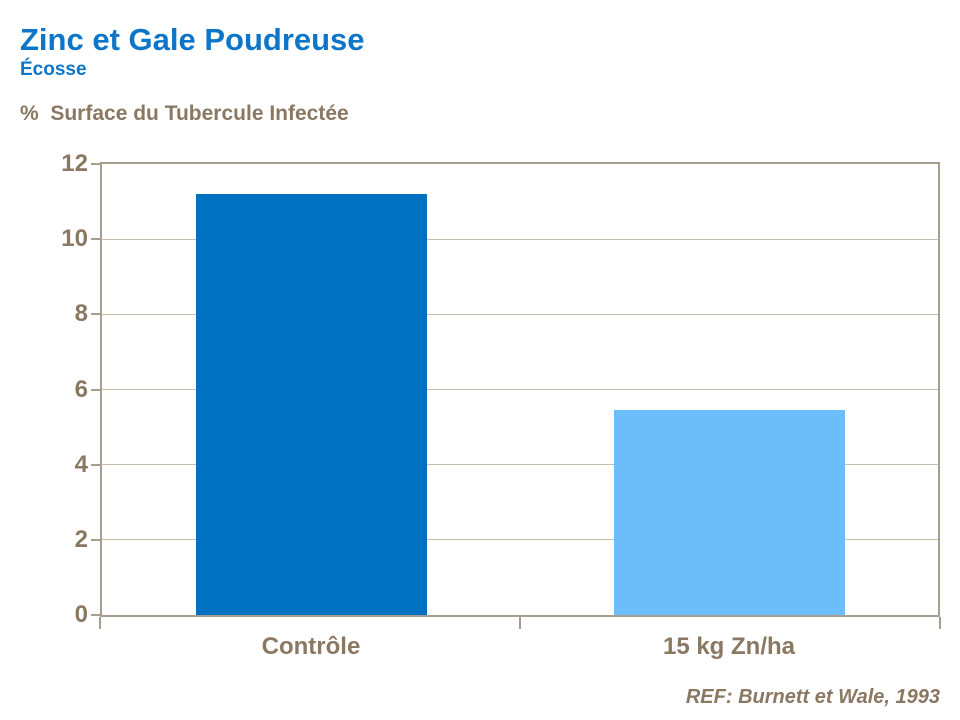 The image size is (960, 720). What do you see at coordinates (81, 389) in the screenshot?
I see `y-tick-label: 6` at bounding box center [81, 389].